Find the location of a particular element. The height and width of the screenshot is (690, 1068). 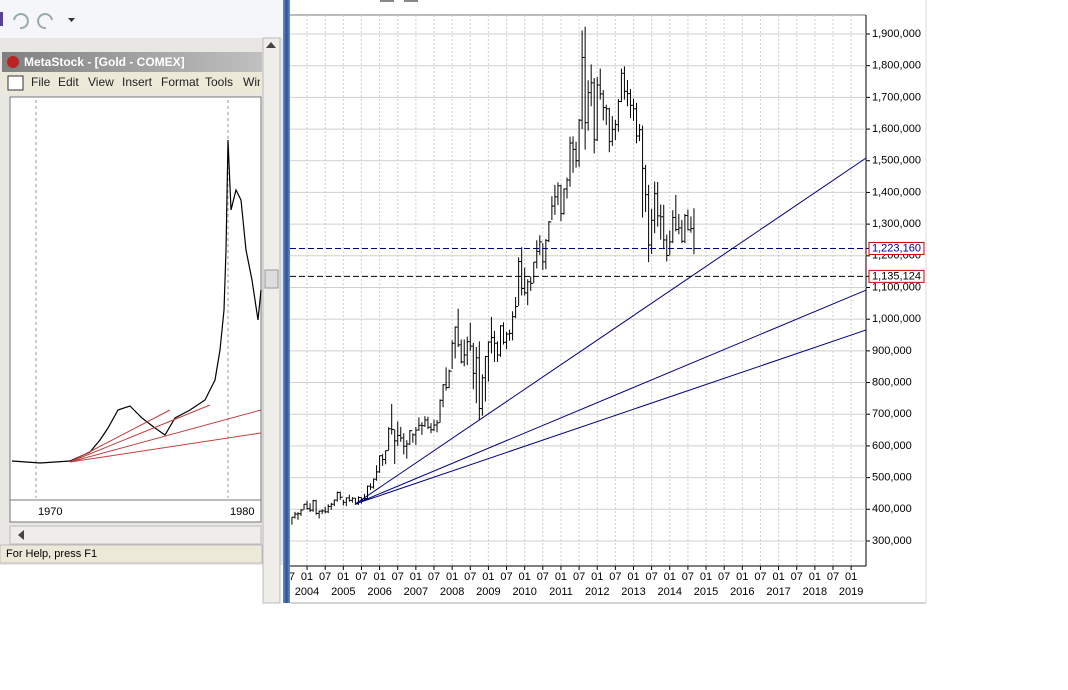

menu-item: Tools is located at coordinates (219, 82).